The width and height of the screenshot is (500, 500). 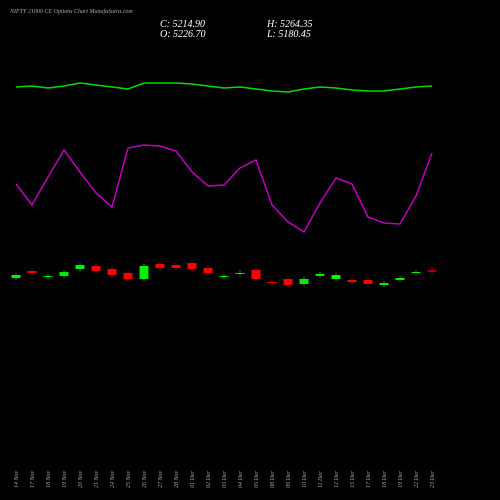 What do you see at coordinates (145, 479) in the screenshot?
I see `x-tick-label: 26 Nov` at bounding box center [145, 479].